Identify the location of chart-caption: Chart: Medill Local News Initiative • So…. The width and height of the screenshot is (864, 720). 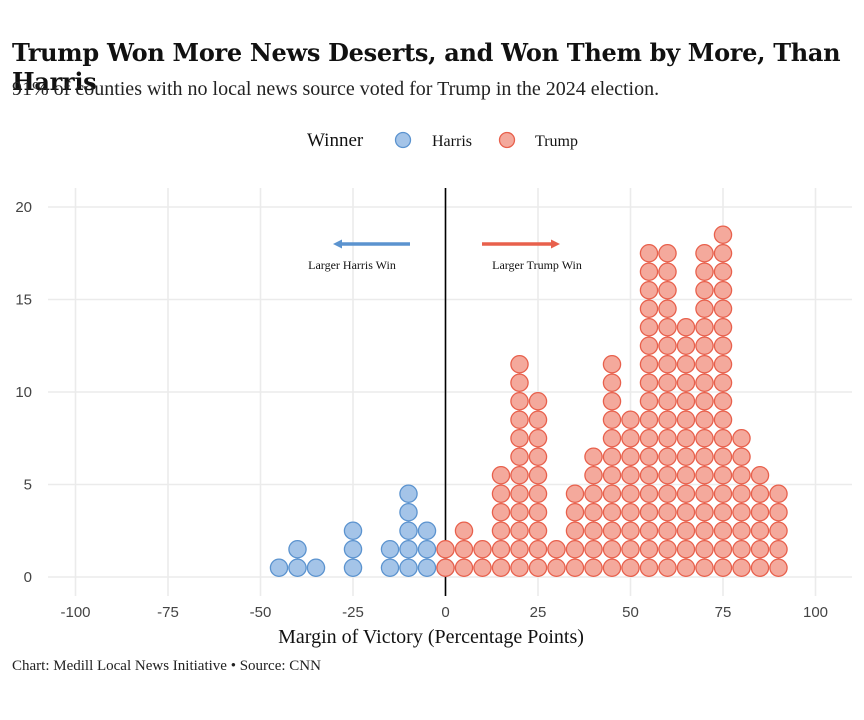
(166, 666).